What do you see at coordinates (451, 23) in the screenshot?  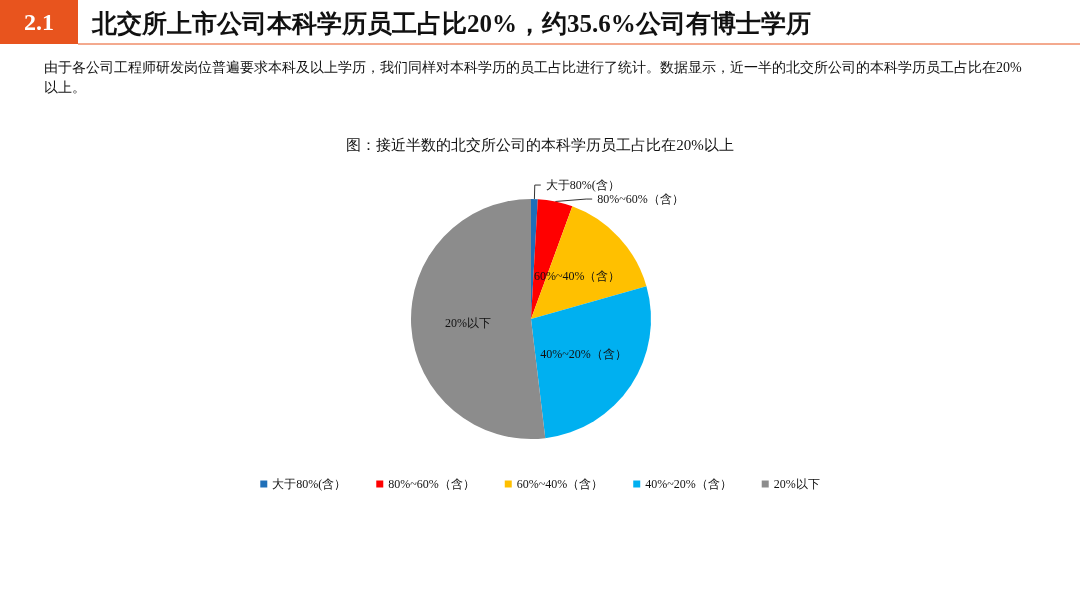 I see `text: 北交所上市公司本科学历员工占比20%，约35.6%公司有博士学历` at bounding box center [451, 23].